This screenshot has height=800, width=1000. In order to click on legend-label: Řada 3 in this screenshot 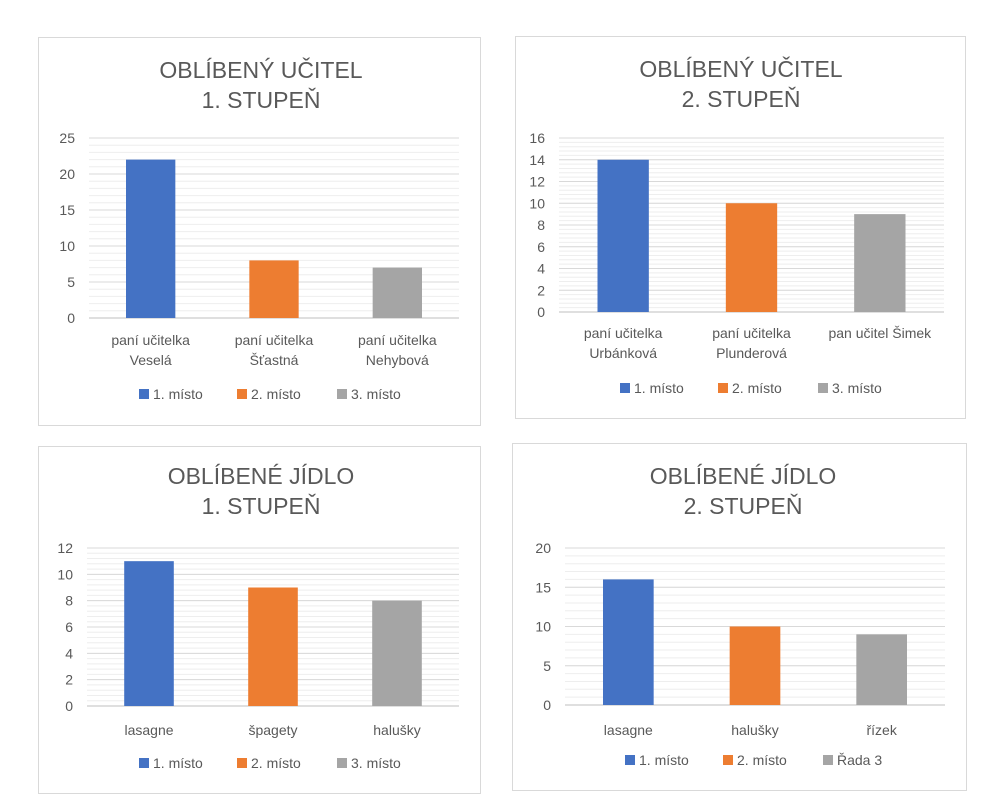, I will do `click(859, 760)`.